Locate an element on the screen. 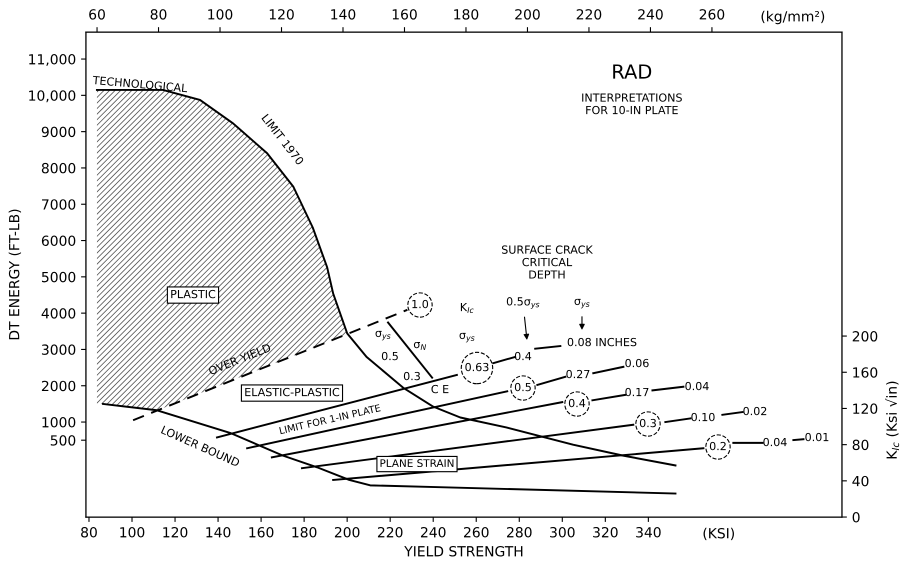 The height and width of the screenshot is (562, 904). annotation: 0.27 is located at coordinates (578, 374).